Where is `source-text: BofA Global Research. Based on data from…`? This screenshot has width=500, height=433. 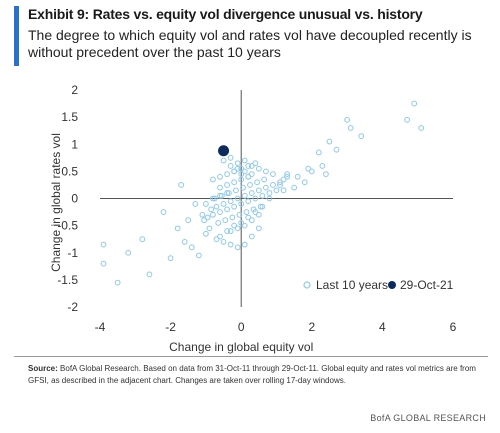
source-text: BofA Global Research. Based on data from… is located at coordinates (252, 374).